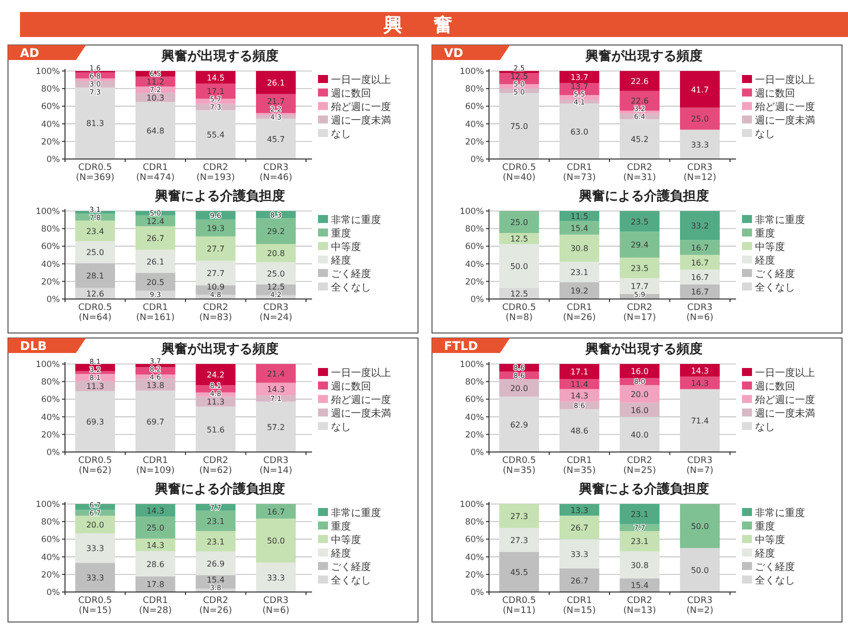  What do you see at coordinates (275, 139) in the screenshot?
I see `data-label: 45.7` at bounding box center [275, 139].